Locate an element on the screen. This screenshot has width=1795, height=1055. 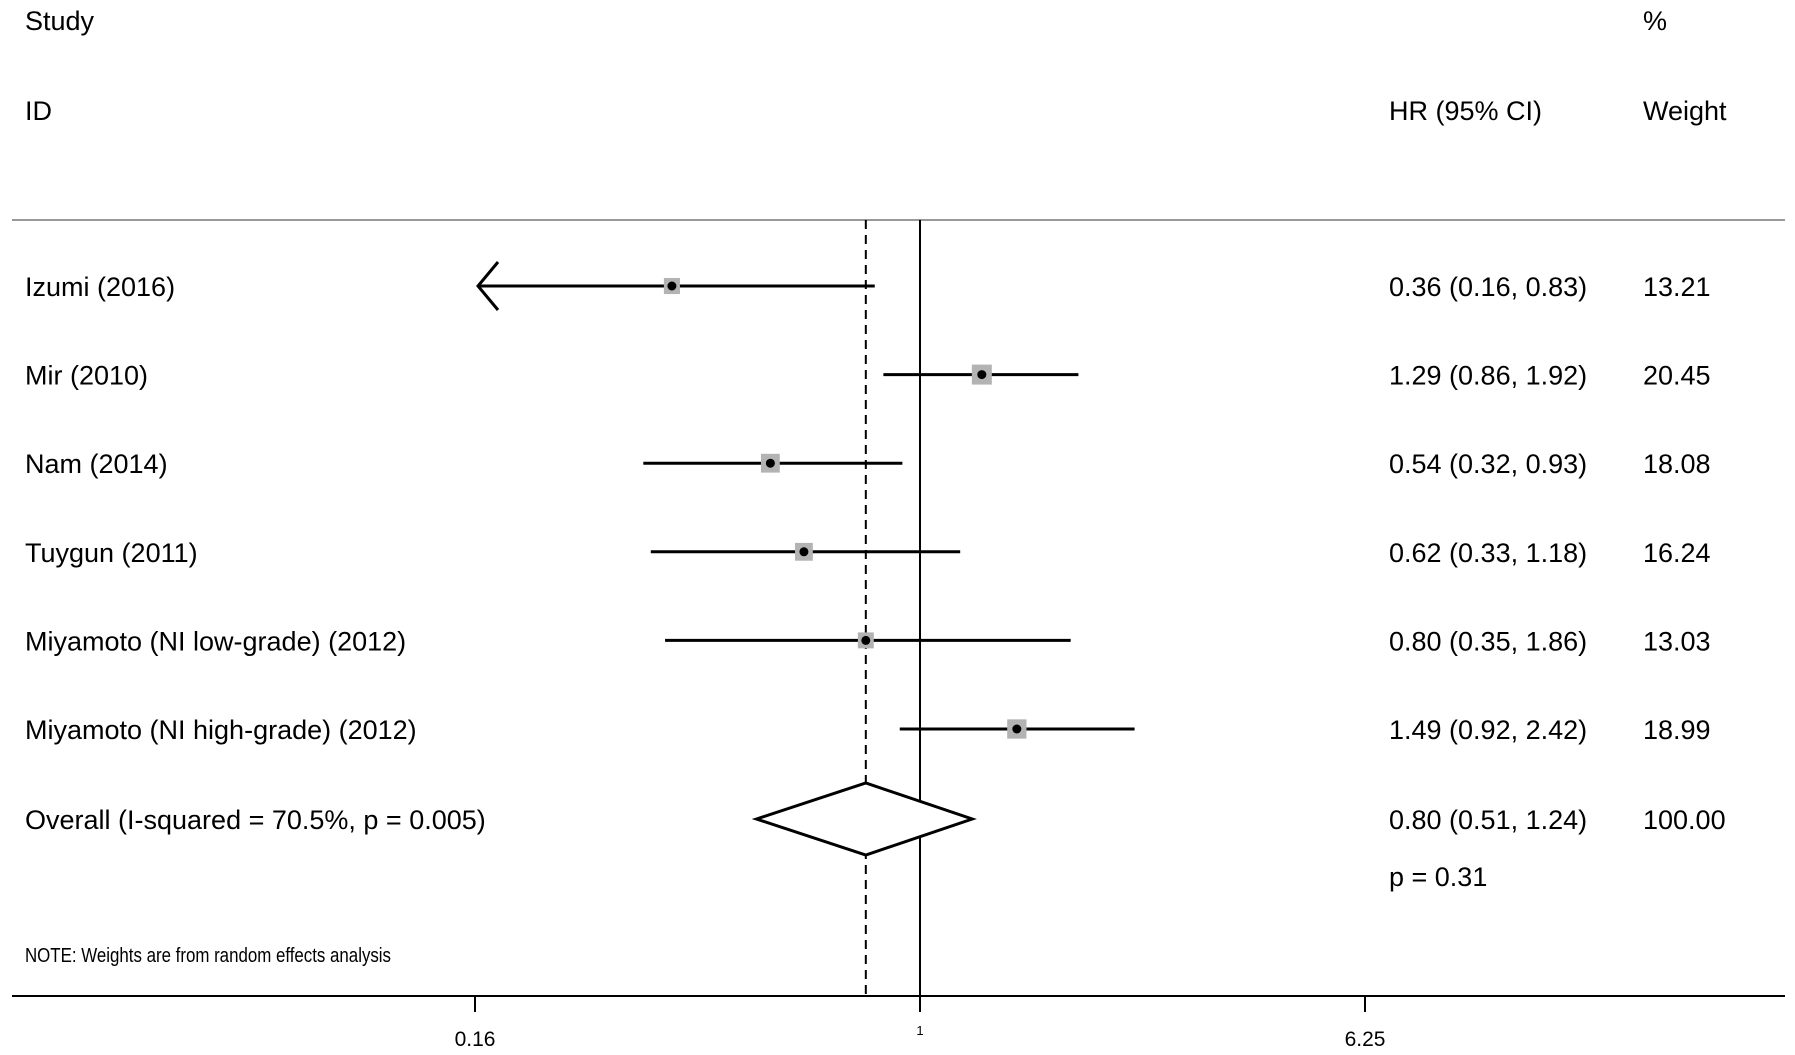
study-weight: 13.21 is located at coordinates (1677, 287).